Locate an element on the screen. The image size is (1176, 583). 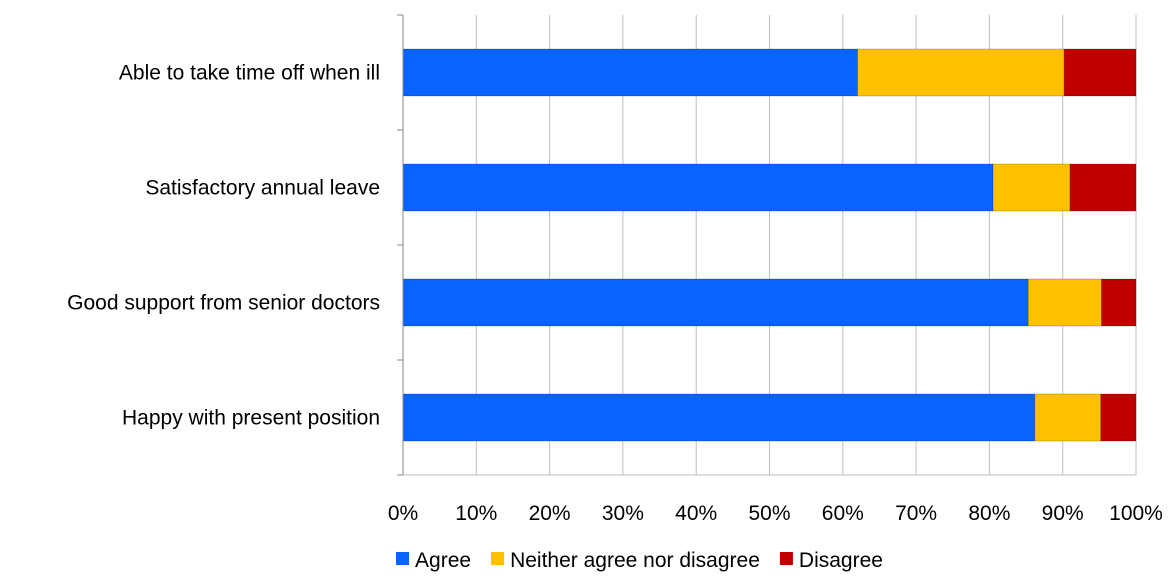
category-label: Able to take time off when ill is located at coordinates (249, 73).